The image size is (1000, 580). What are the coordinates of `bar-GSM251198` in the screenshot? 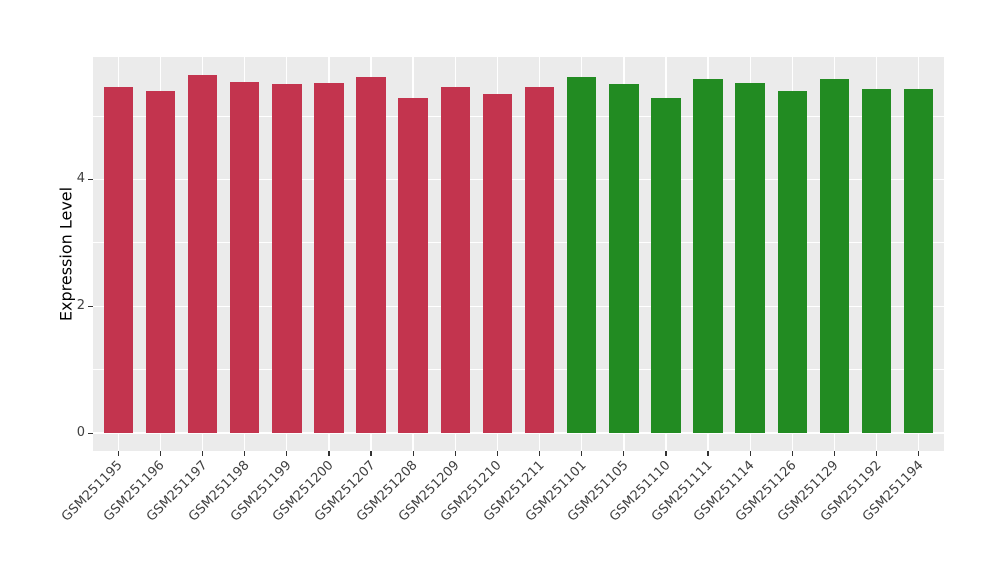 It's located at (244, 257).